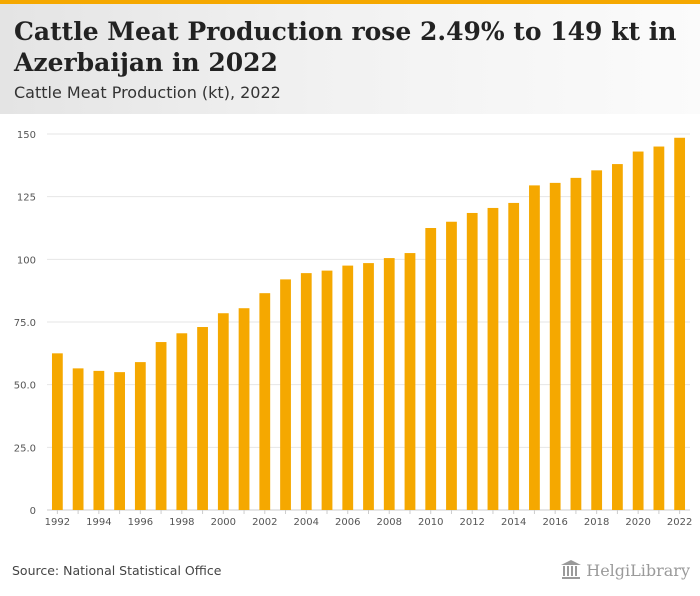  What do you see at coordinates (26, 135) in the screenshot?
I see `y-tick-label: 150` at bounding box center [26, 135].